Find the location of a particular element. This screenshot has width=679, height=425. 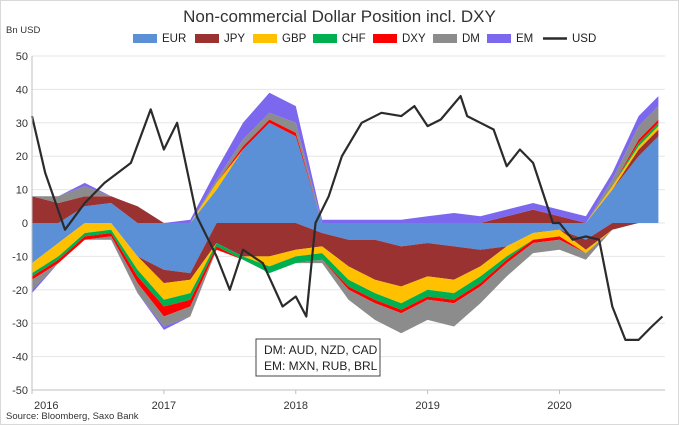

area-eur-negative is located at coordinates (345, 248).